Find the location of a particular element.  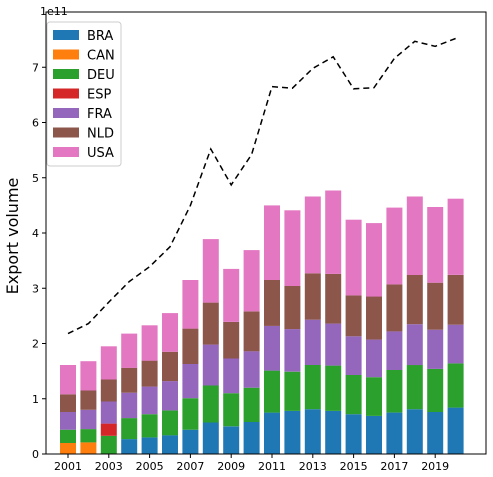

y-tick-label-1: 1 is located at coordinates (35, 399).